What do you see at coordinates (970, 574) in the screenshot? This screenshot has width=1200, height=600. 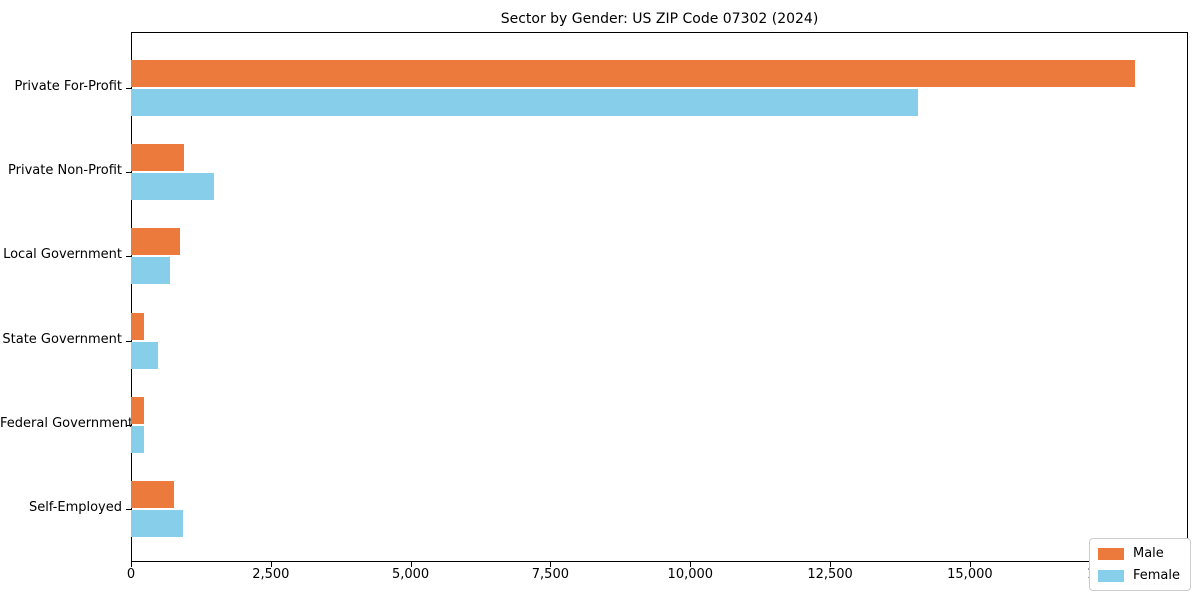 I see `x-tick-label-15000: 15,000` at bounding box center [970, 574].